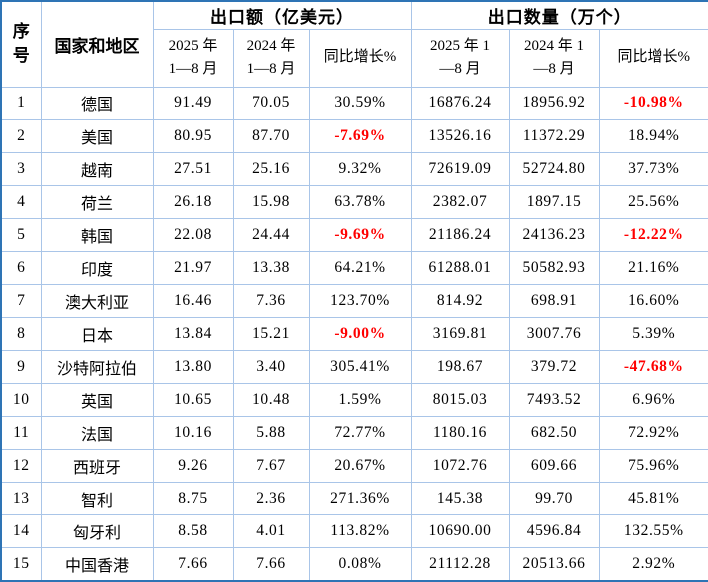 Image resolution: width=708 pixels, height=582 pixels. I want to click on cell-country: 智利, so click(97, 498).